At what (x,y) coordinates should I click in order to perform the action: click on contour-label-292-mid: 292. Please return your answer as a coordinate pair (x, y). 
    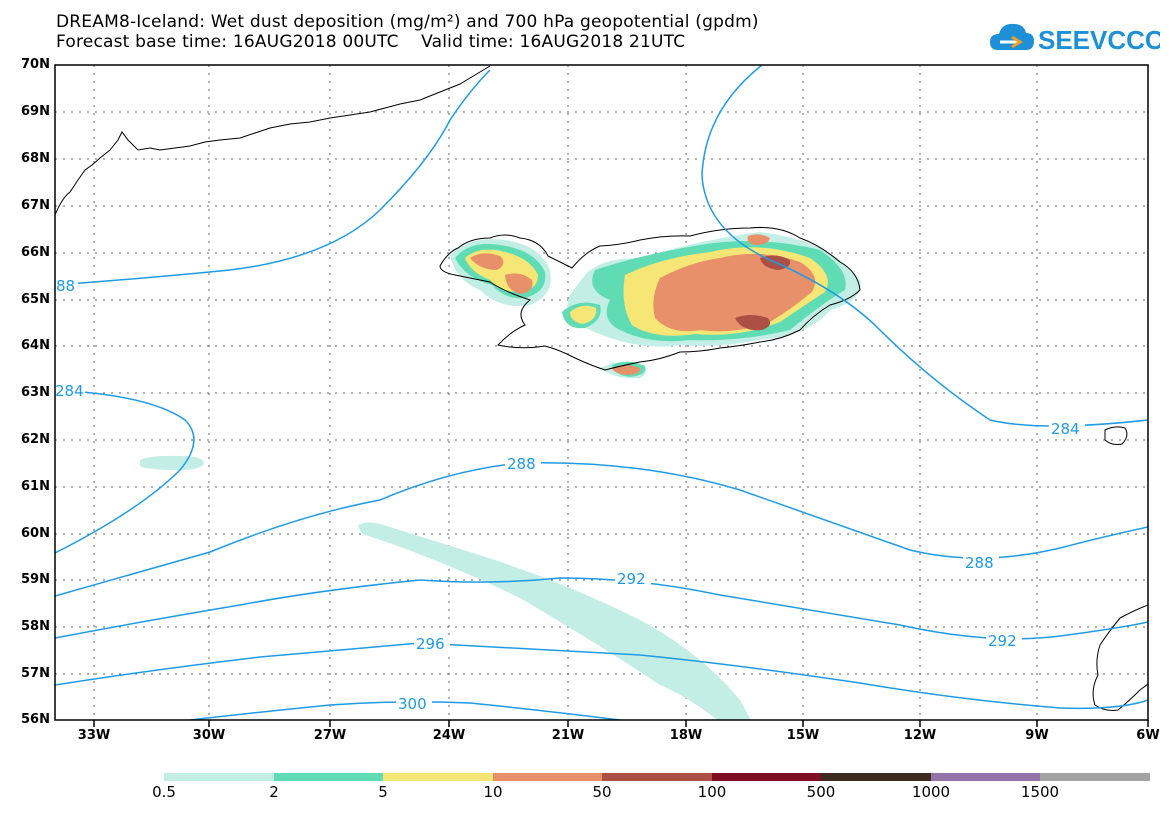
    Looking at the image, I should click on (631, 579).